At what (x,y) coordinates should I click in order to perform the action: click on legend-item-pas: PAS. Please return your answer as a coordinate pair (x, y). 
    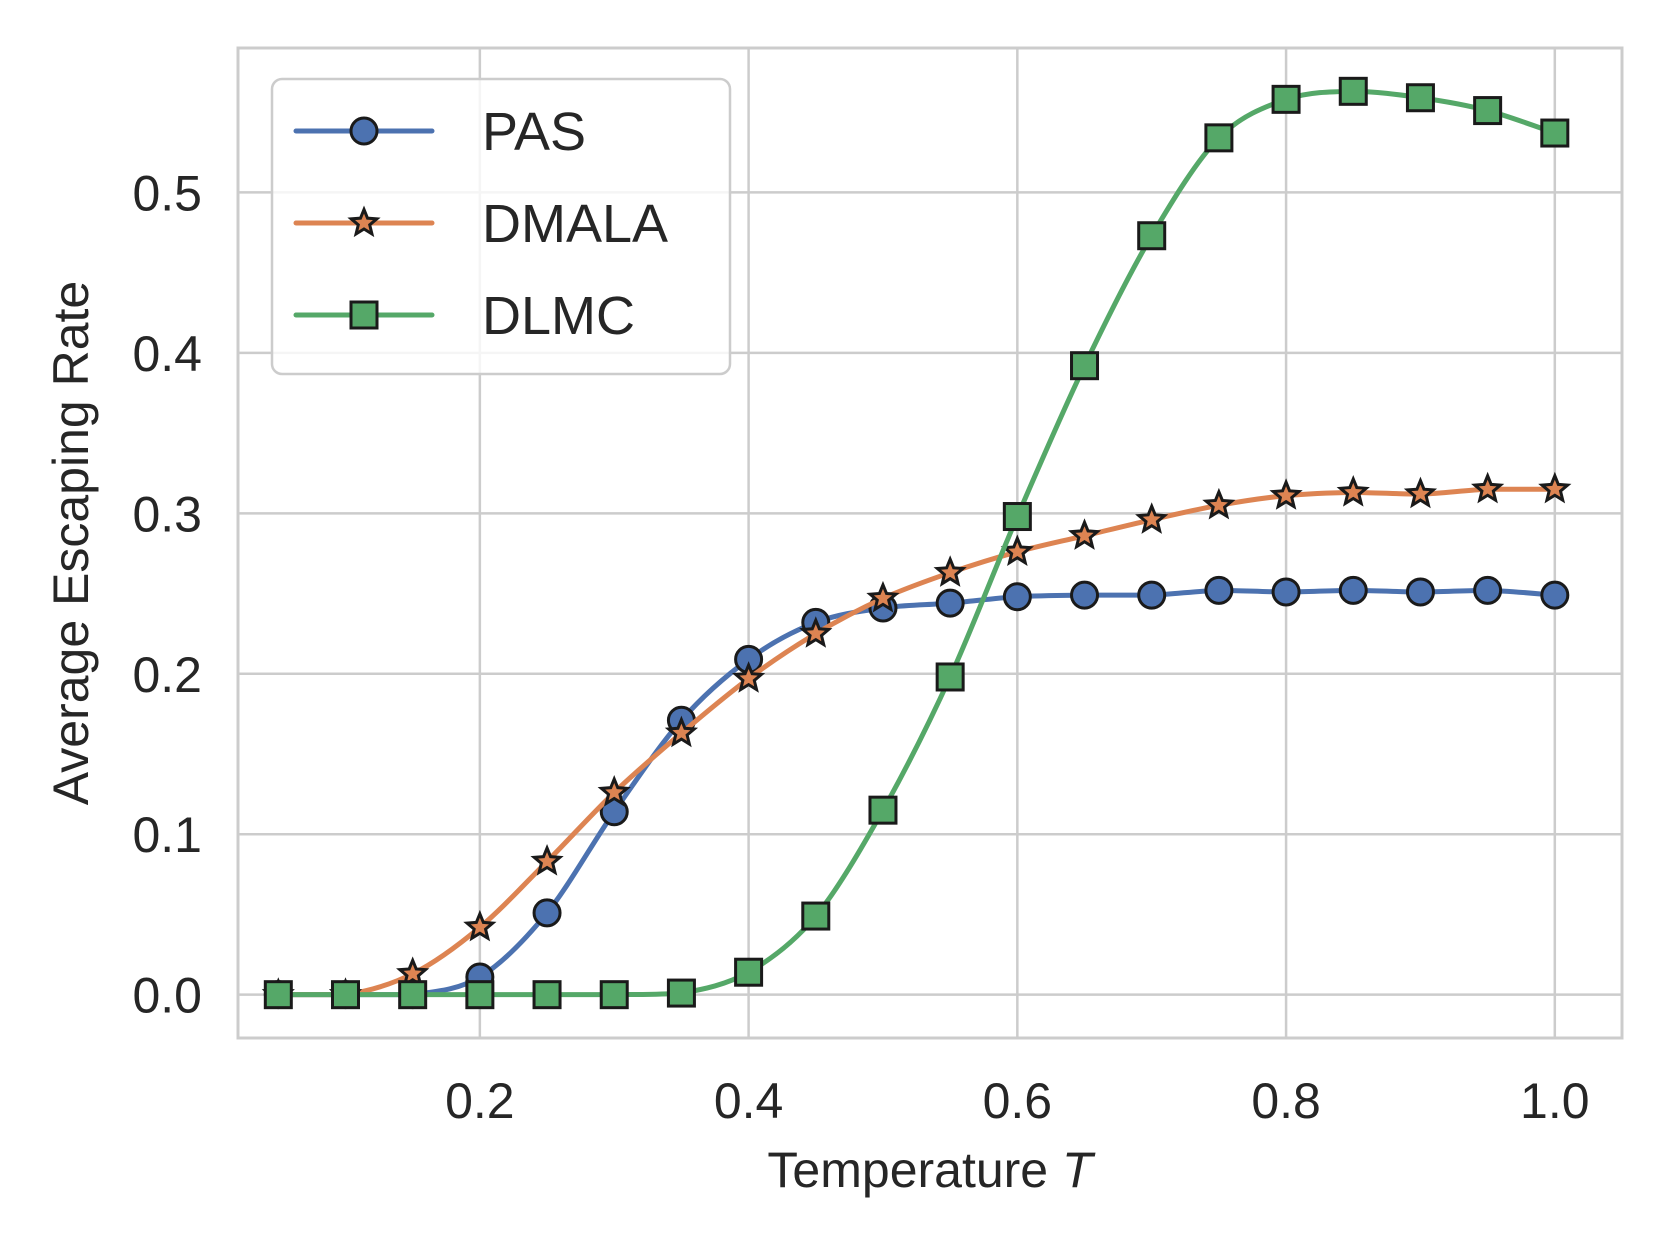
    Looking at the image, I should click on (439, 132).